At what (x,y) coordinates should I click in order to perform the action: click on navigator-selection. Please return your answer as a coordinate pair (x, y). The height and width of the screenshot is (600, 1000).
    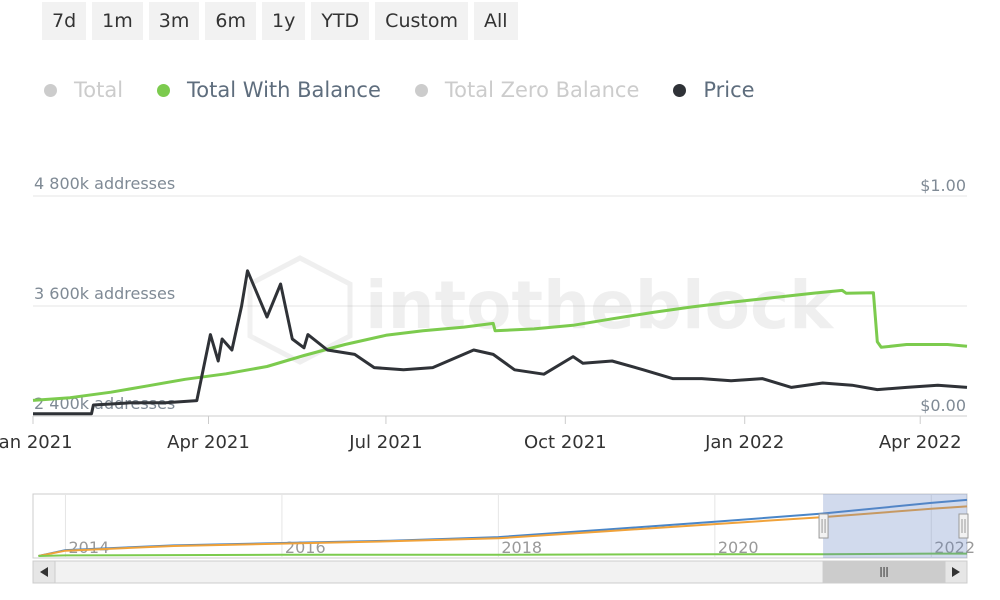
    Looking at the image, I should click on (893, 526).